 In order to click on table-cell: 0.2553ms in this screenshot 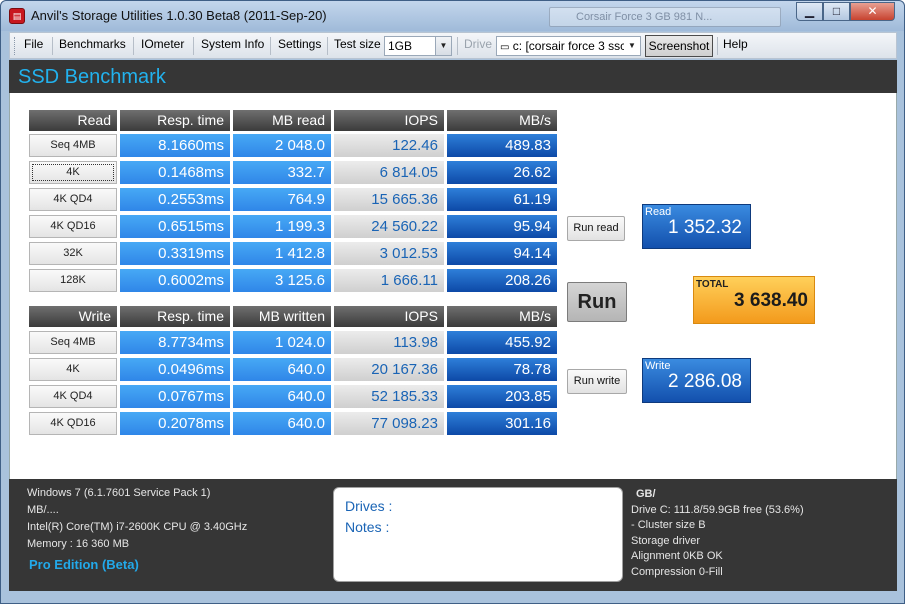, I will do `click(175, 199)`.